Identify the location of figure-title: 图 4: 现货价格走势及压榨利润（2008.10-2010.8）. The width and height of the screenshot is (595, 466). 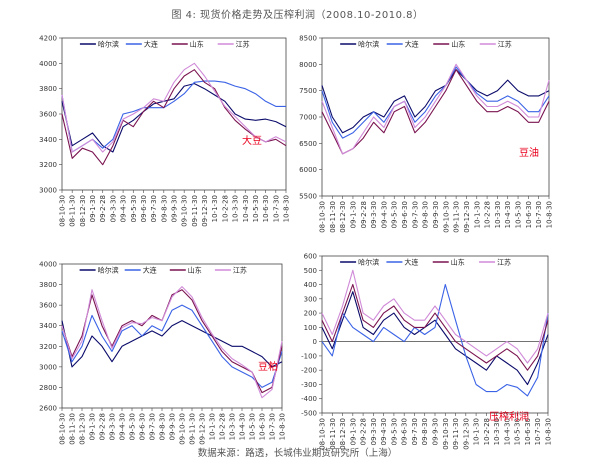
(297, 15).